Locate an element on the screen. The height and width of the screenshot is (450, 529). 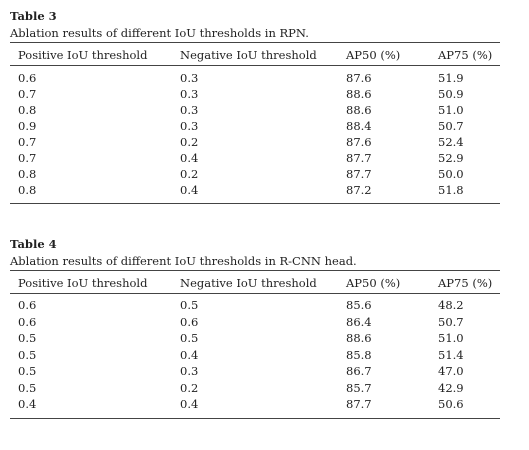
table-cell: 86.4 is located at coordinates (359, 321).